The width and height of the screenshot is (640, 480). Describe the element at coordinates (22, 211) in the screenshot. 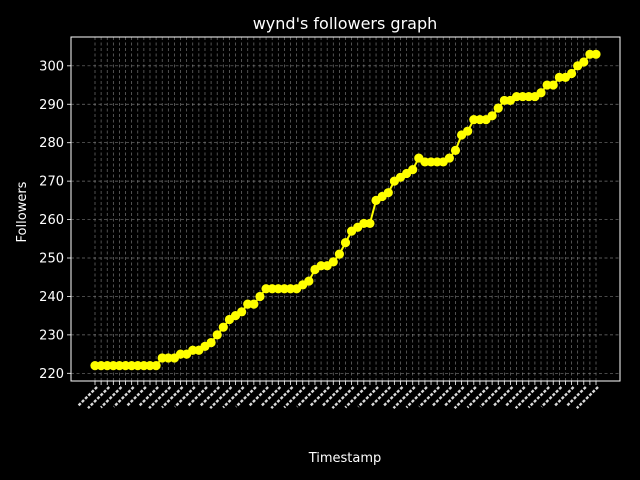

I see `y-axis-label: Followers` at that location.